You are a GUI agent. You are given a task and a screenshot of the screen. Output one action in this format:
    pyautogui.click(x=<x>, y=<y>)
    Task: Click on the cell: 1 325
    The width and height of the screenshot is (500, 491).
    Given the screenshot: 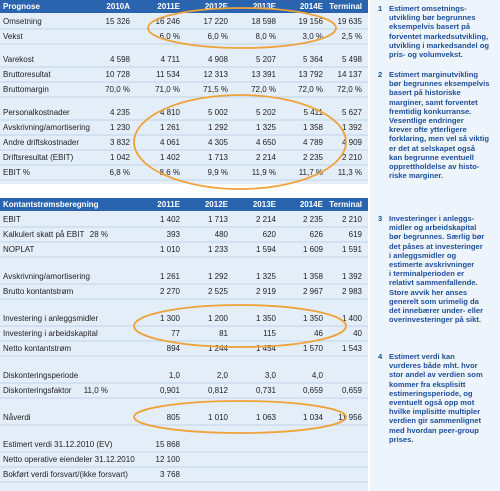 What is the action you would take?
    pyautogui.click(x=265, y=127)
    